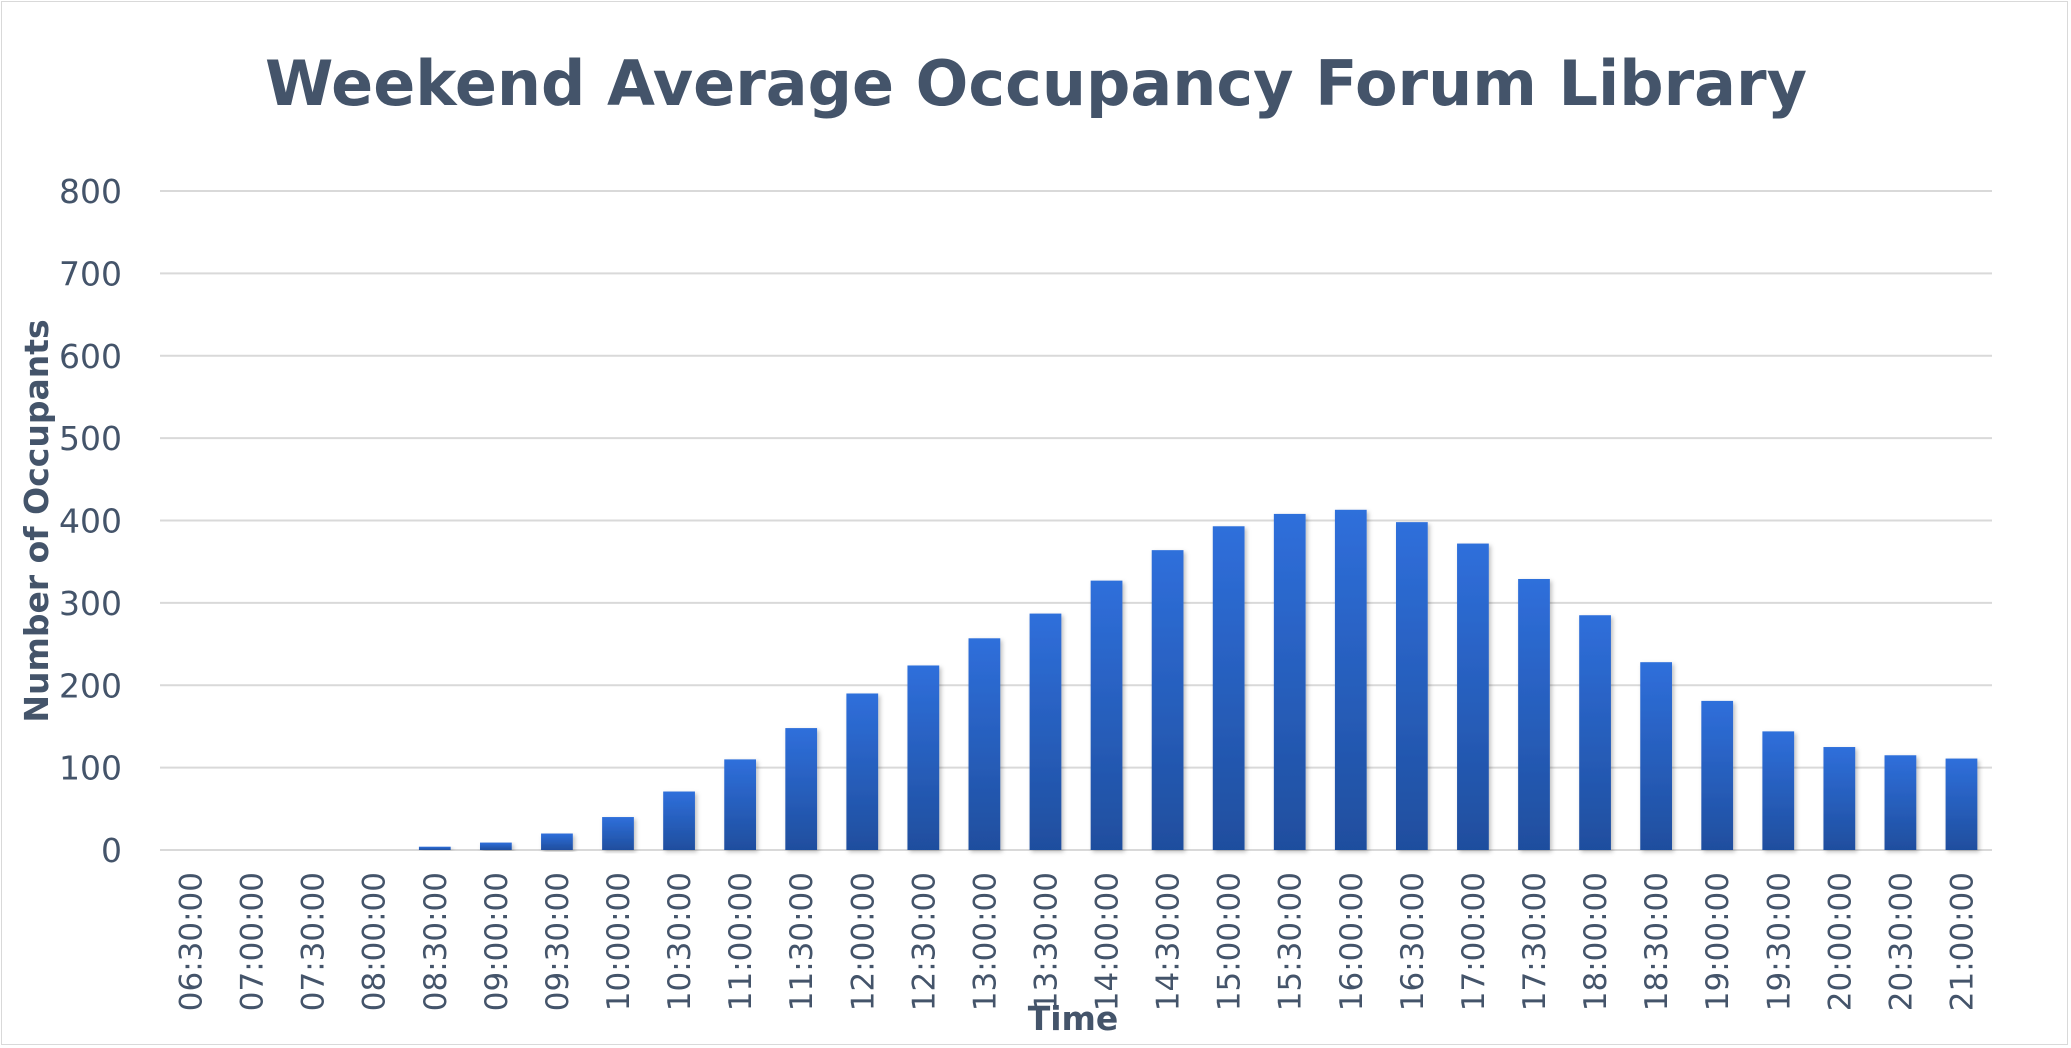 The width and height of the screenshot is (2071, 1048). What do you see at coordinates (111, 850) in the screenshot?
I see `y-tick-label: 0` at bounding box center [111, 850].